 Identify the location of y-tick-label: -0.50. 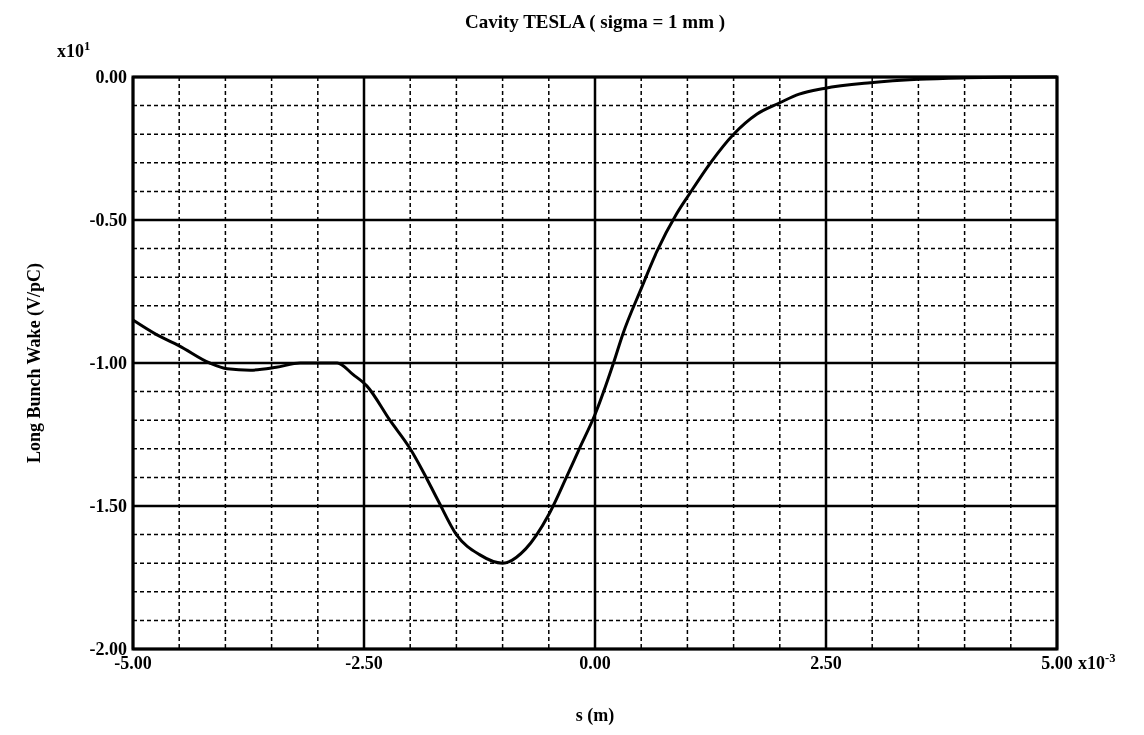
(108, 220).